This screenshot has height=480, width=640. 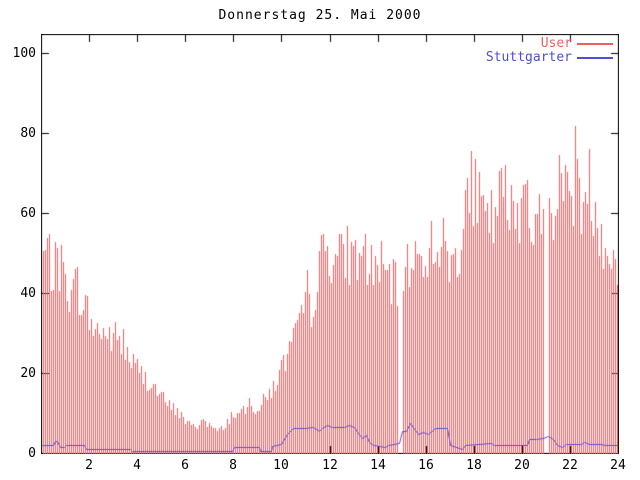 What do you see at coordinates (426, 465) in the screenshot?
I see `x-axis-tick-label: 16` at bounding box center [426, 465].